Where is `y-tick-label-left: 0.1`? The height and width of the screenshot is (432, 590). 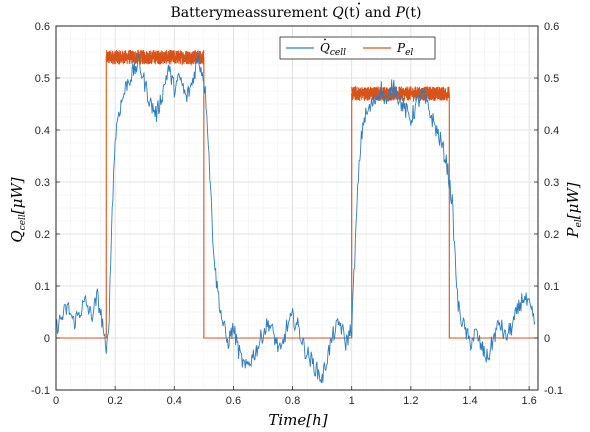 y-tick-label-left: 0.1 is located at coordinates (42, 287).